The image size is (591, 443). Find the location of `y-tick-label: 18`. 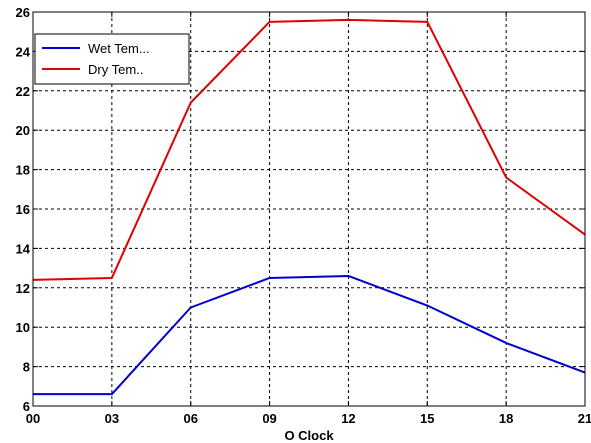

y-tick-label: 18 is located at coordinates (23, 170).